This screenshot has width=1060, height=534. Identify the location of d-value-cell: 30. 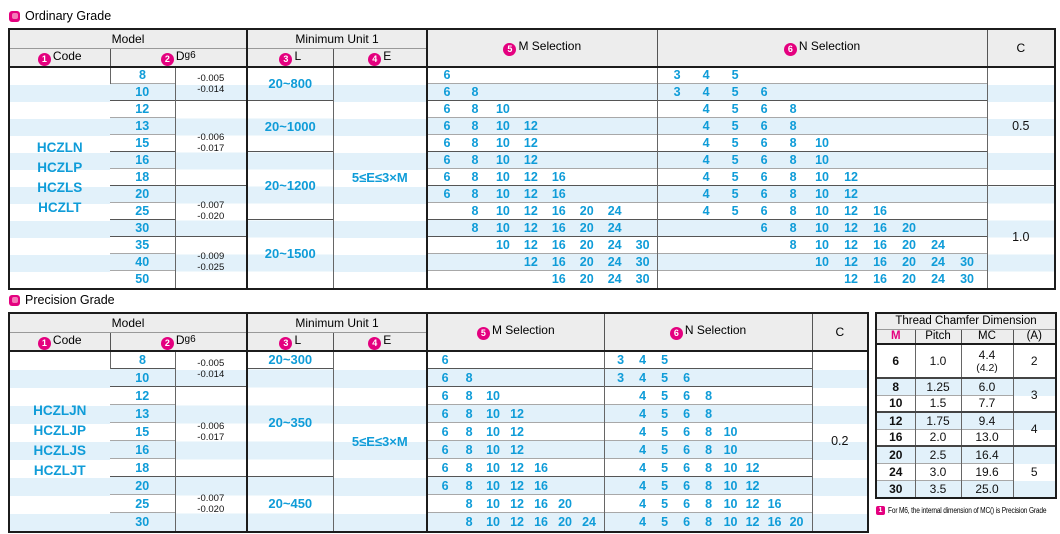
(142, 228).